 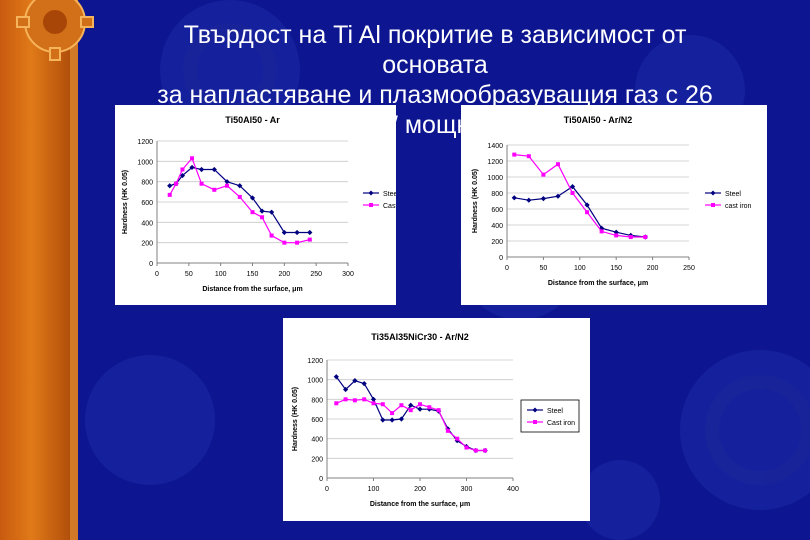 I want to click on chart-legend: Steel cast iron, so click(x=728, y=200).